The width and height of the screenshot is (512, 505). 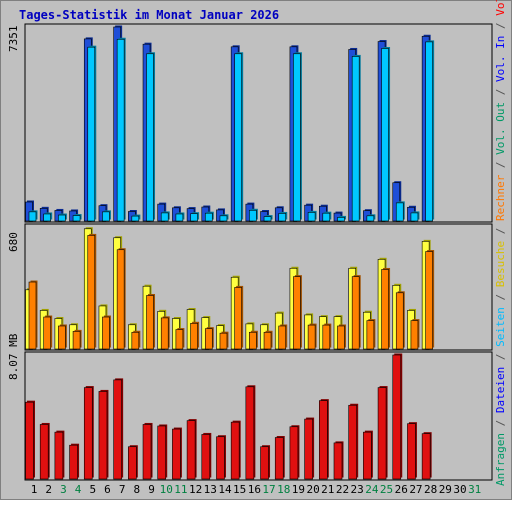 What do you see at coordinates (401, 489) in the screenshot?
I see `day-label: 26` at bounding box center [401, 489].